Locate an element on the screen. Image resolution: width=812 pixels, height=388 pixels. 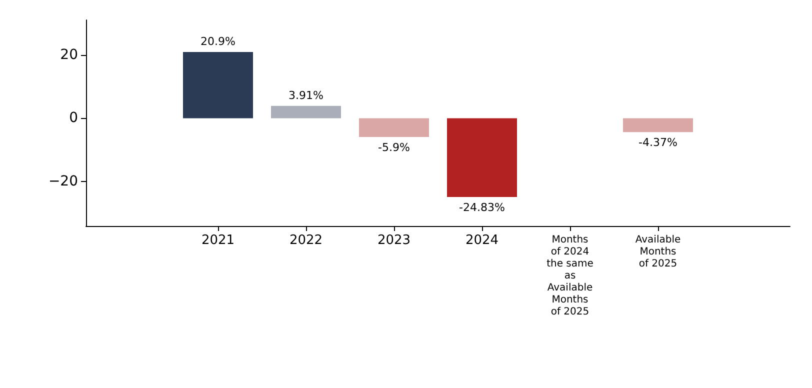
x-tick-label: Available Months of 2025 is located at coordinates (658, 252).